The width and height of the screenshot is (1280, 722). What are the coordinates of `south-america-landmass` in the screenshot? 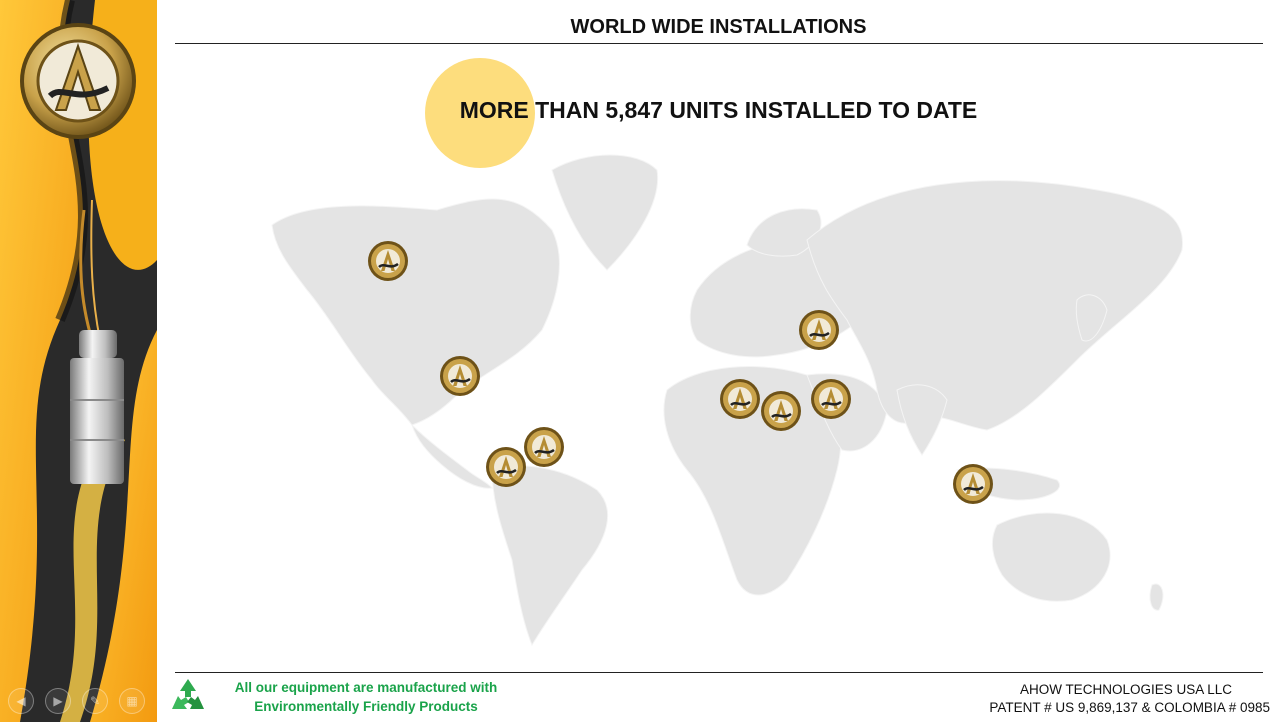 It's located at (550, 556).